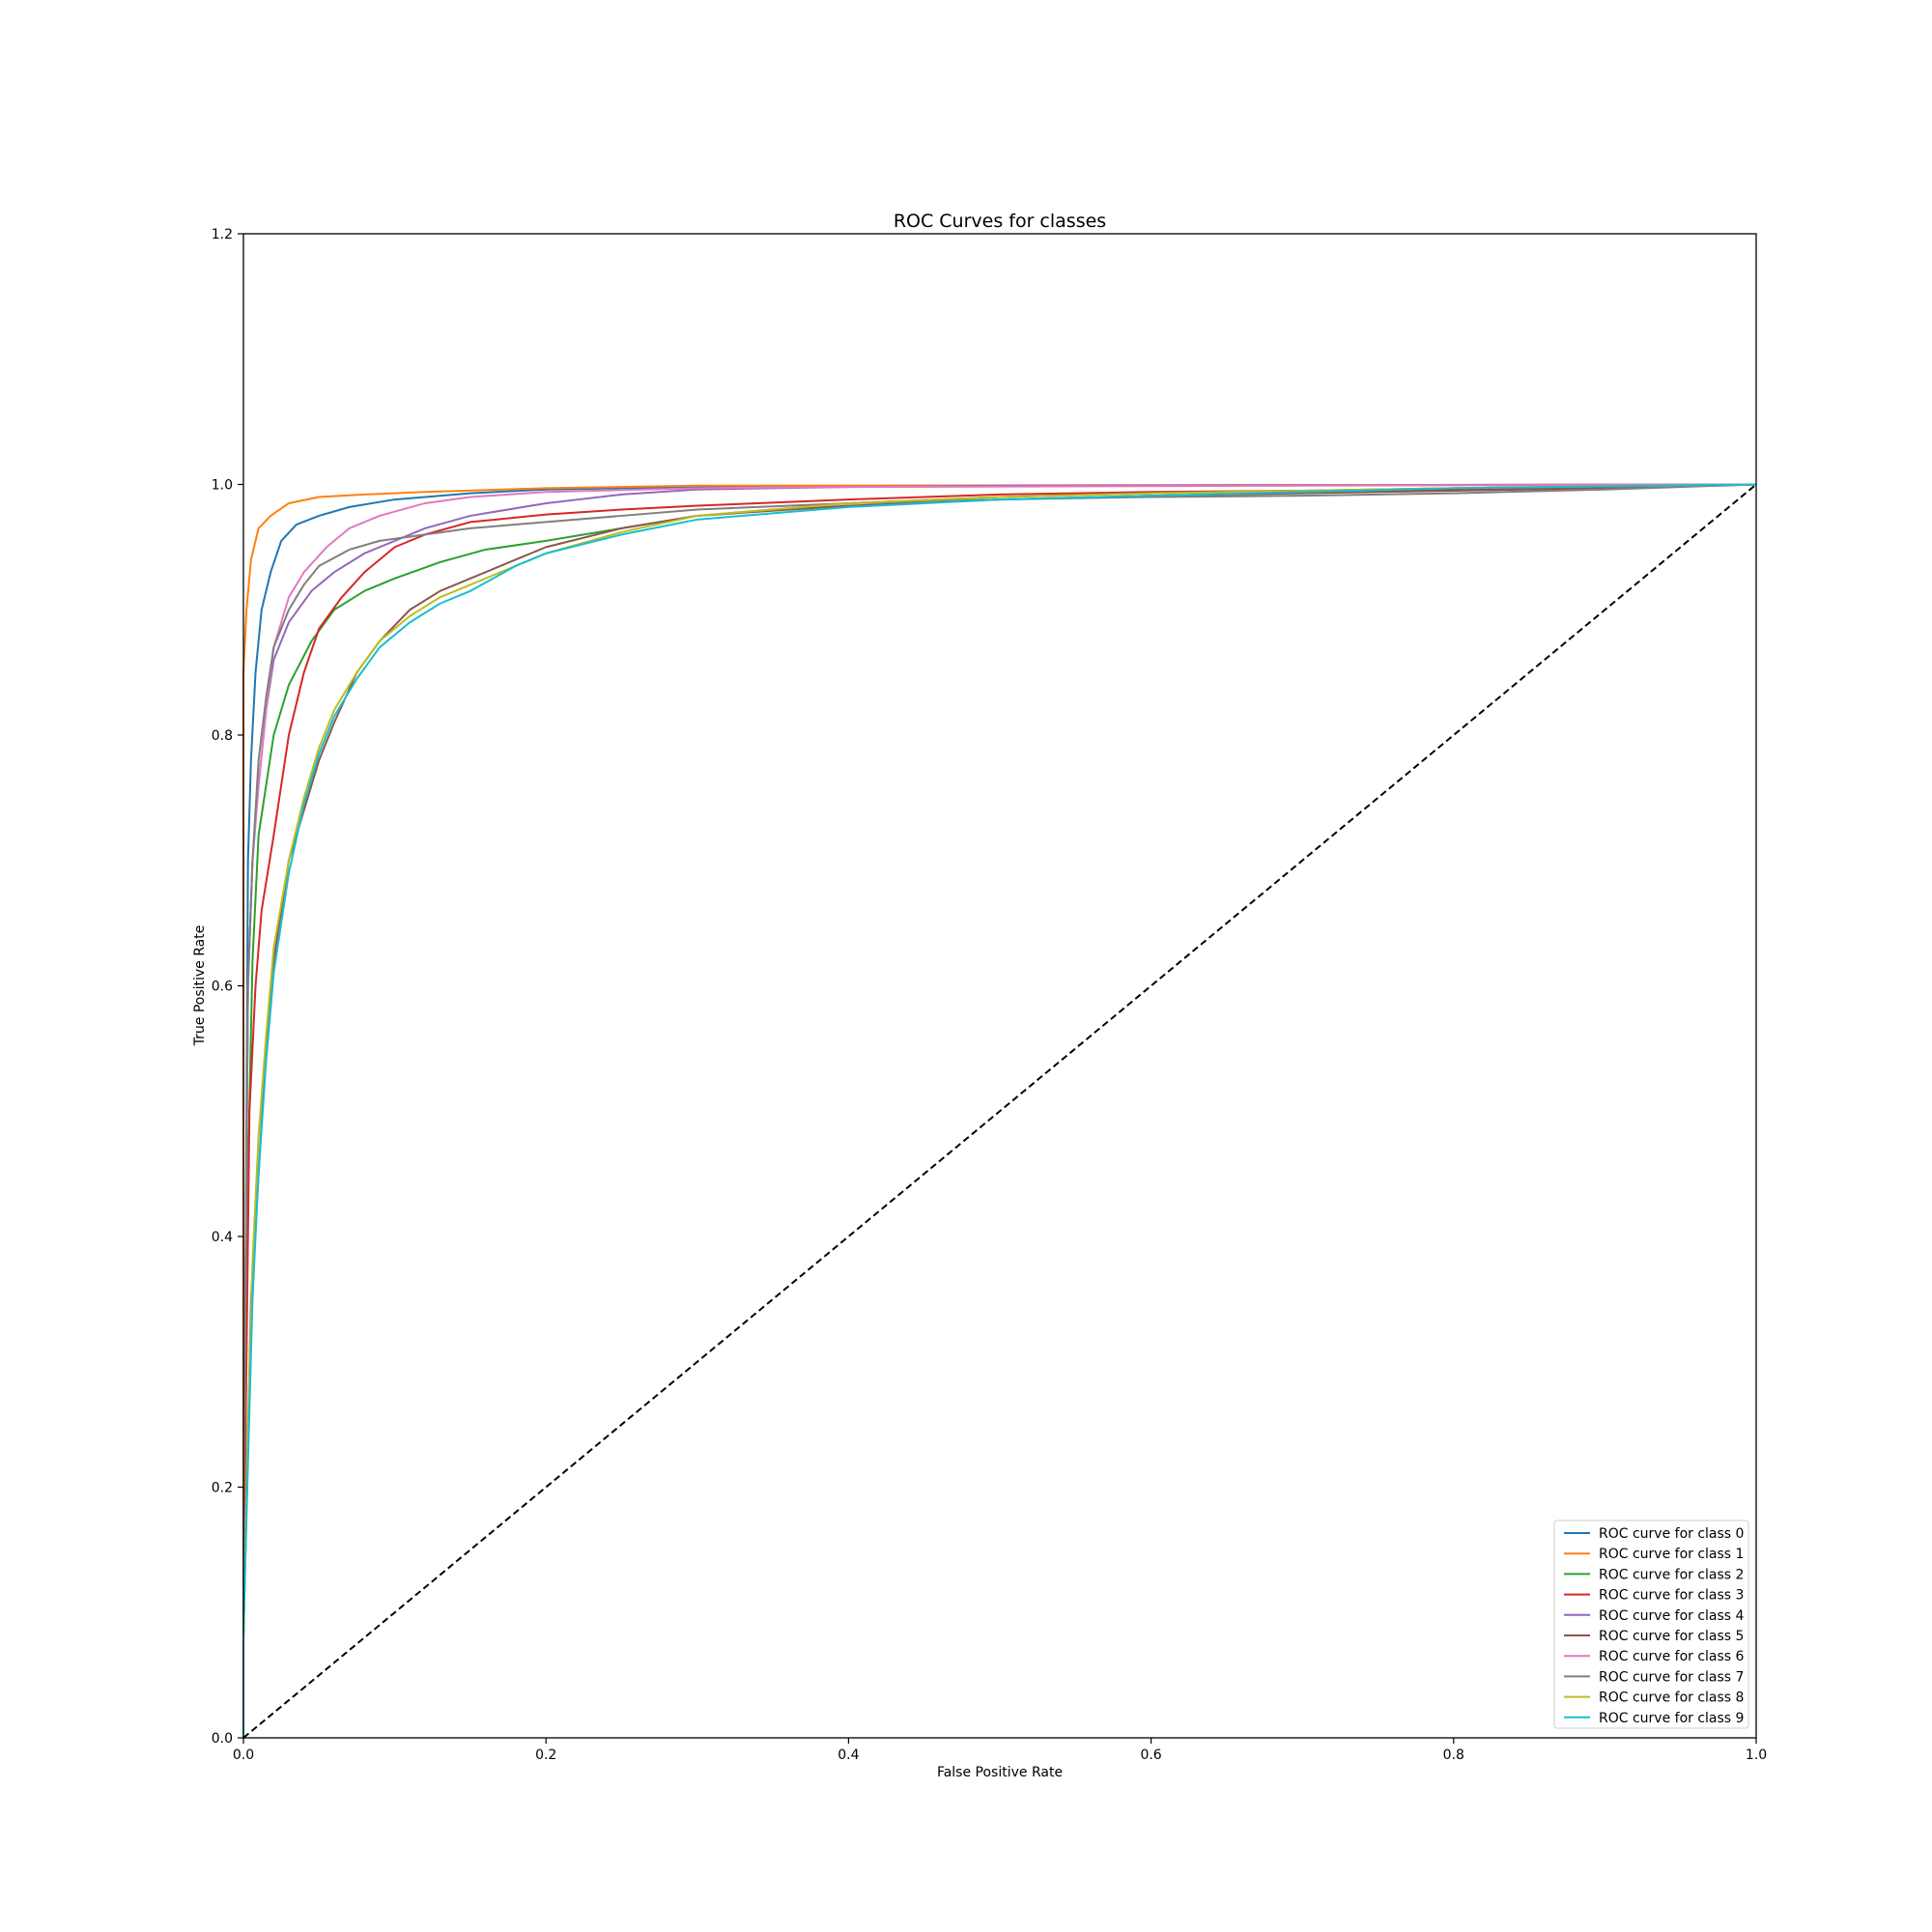 Image resolution: width=1932 pixels, height=1932 pixels. What do you see at coordinates (1671, 1677) in the screenshot?
I see `legend-label: ROC curve for class 7` at bounding box center [1671, 1677].